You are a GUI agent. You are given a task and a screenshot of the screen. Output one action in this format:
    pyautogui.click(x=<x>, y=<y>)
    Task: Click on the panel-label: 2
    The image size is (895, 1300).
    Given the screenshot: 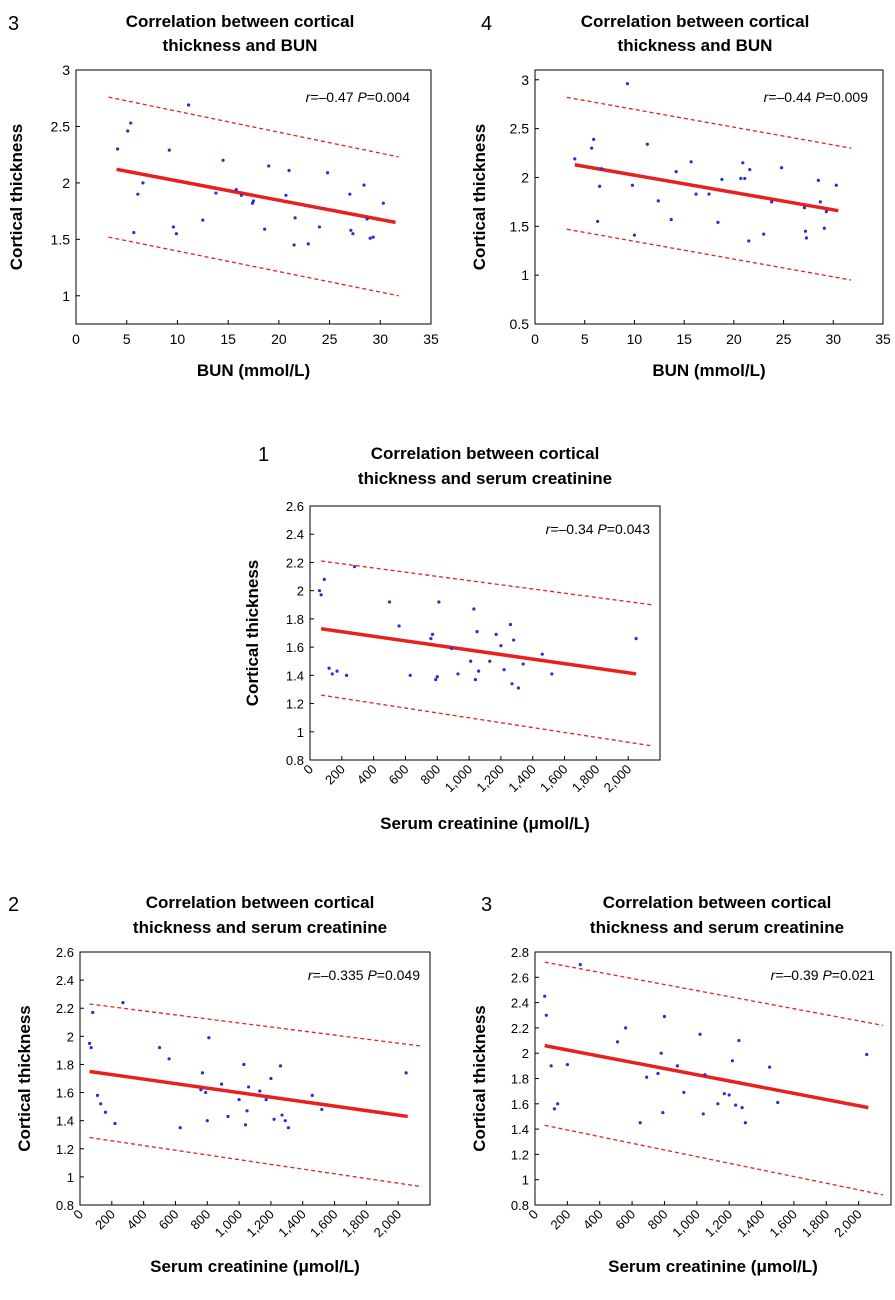 What is the action you would take?
    pyautogui.click(x=13, y=905)
    